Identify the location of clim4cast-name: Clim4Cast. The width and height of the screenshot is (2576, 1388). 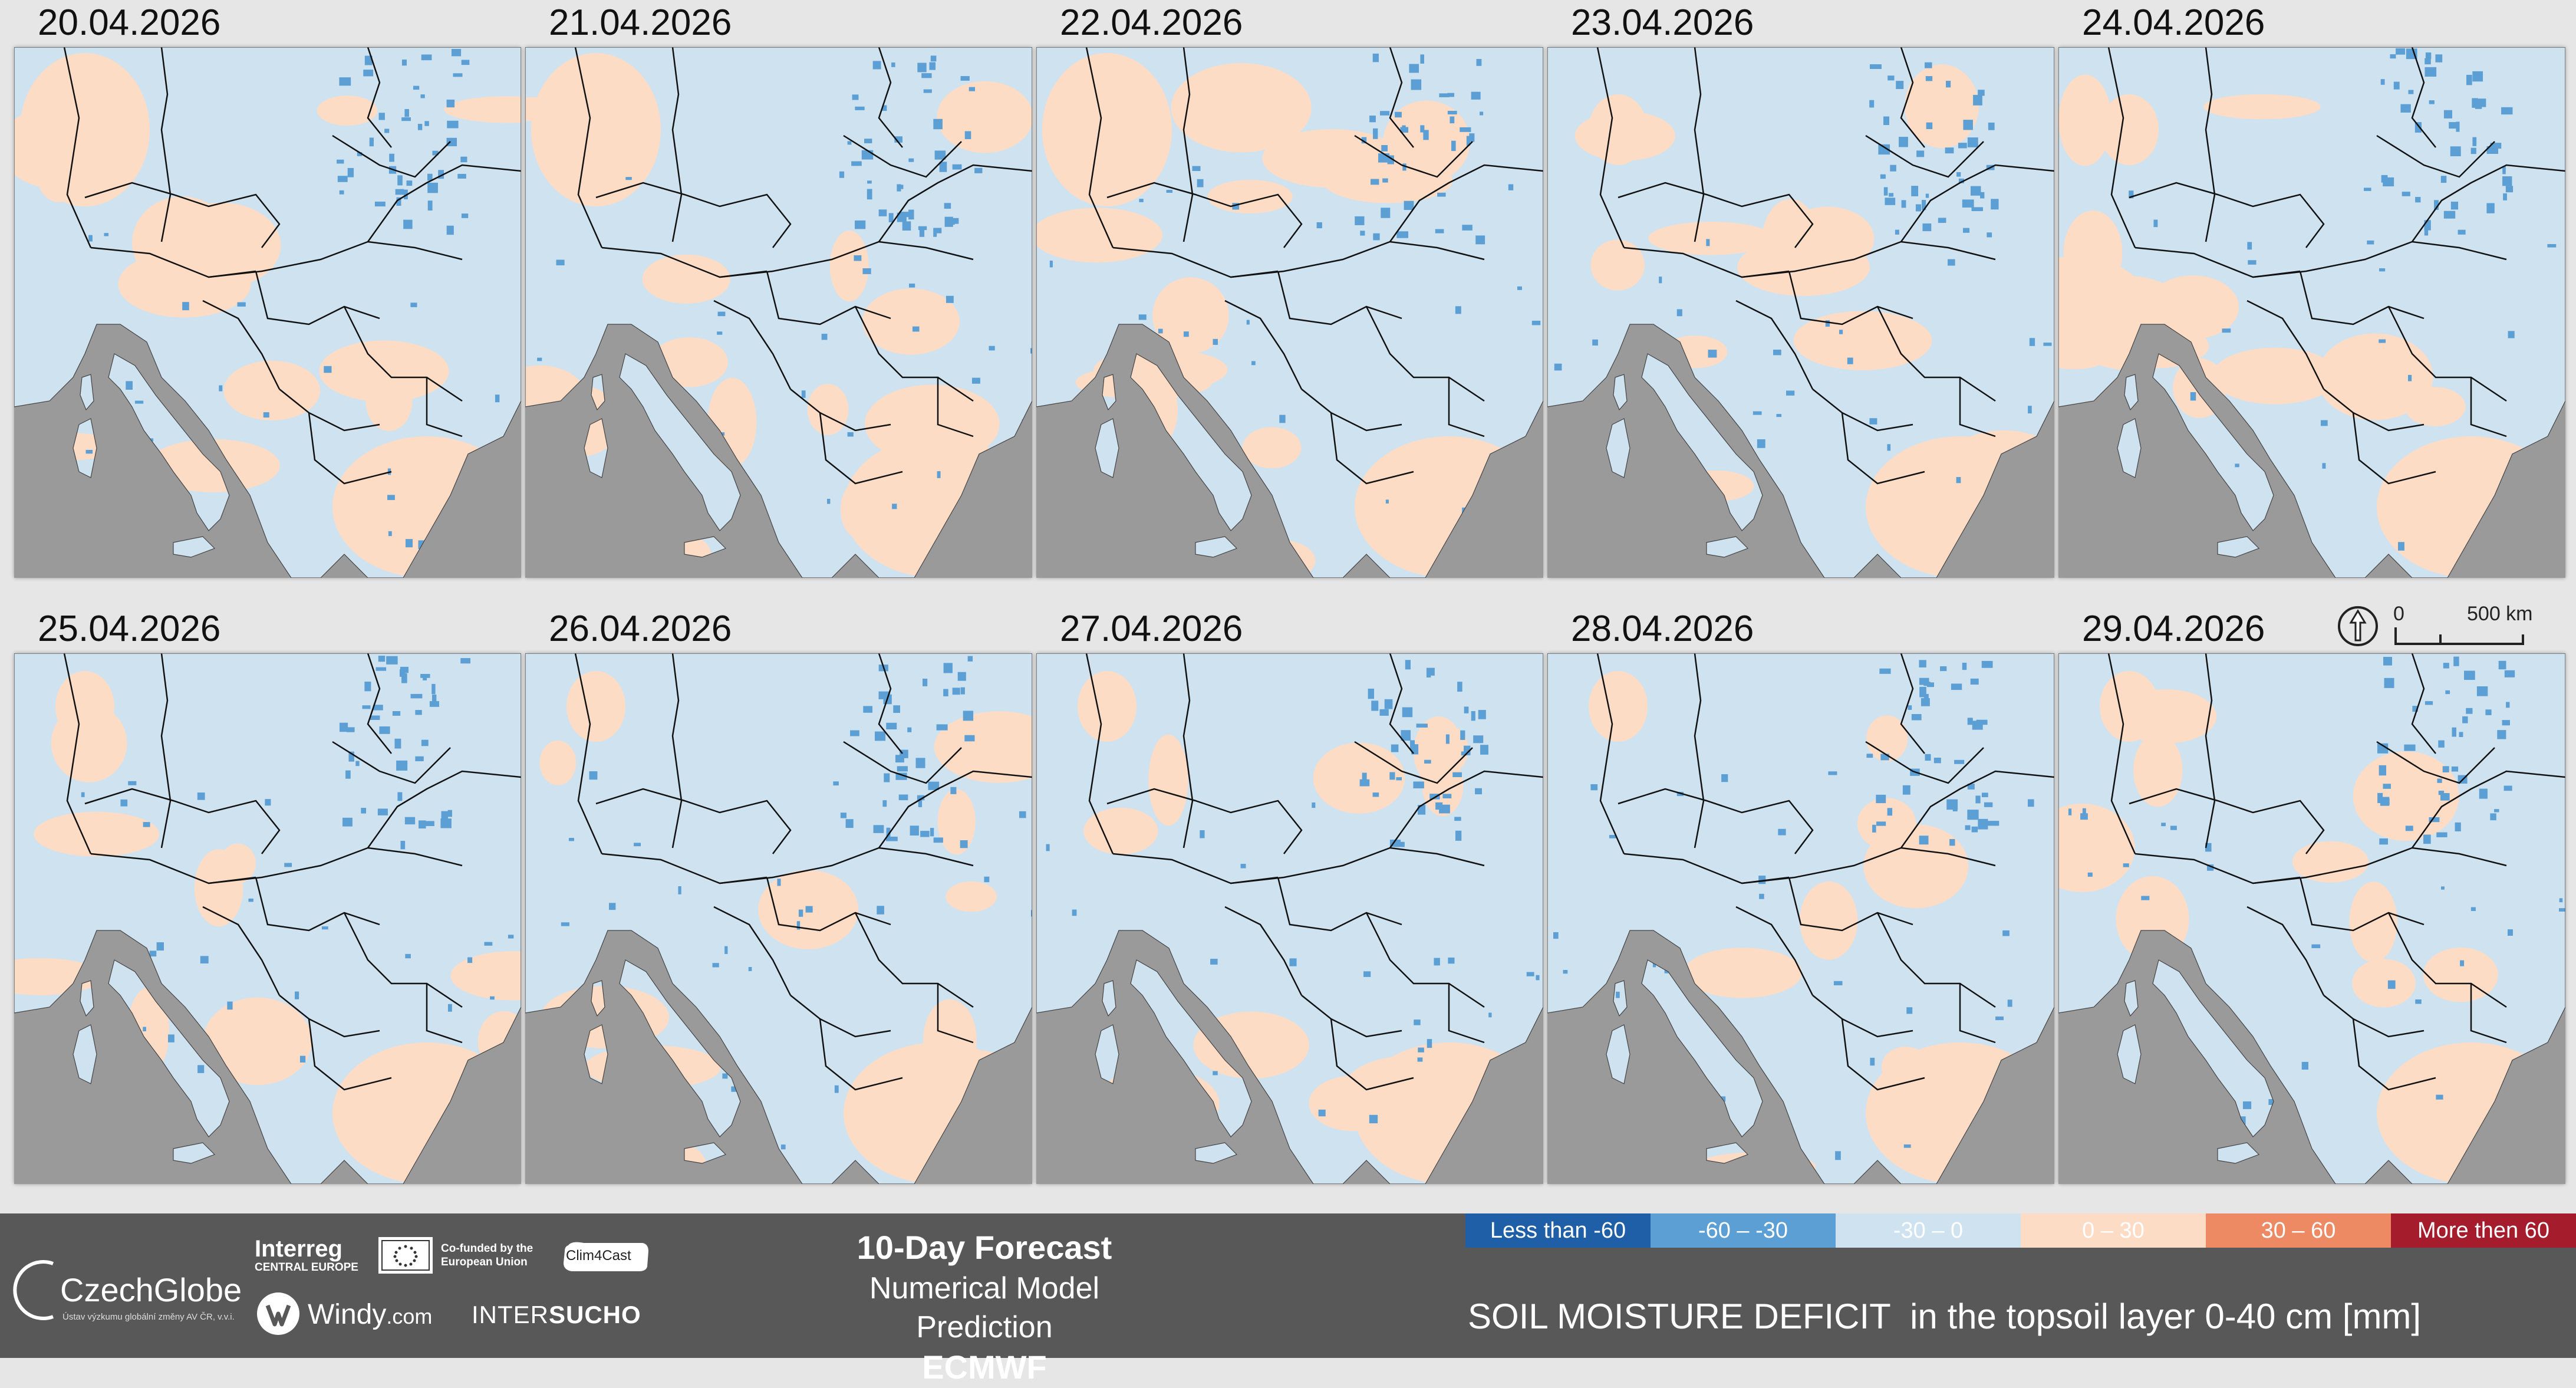
(598, 1256).